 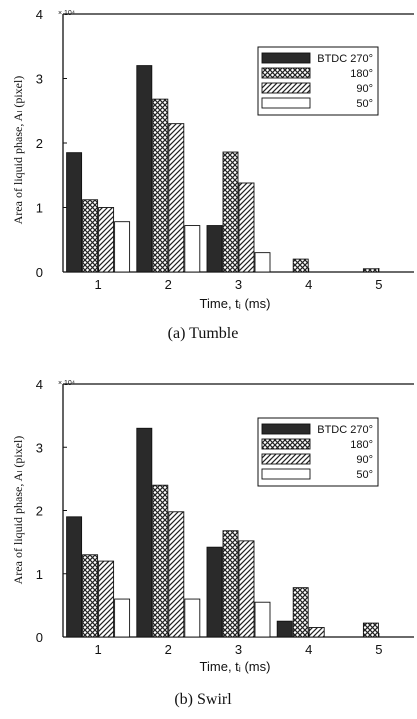 I want to click on chart-swirl-caption: (b) Swirl, so click(x=203, y=699).